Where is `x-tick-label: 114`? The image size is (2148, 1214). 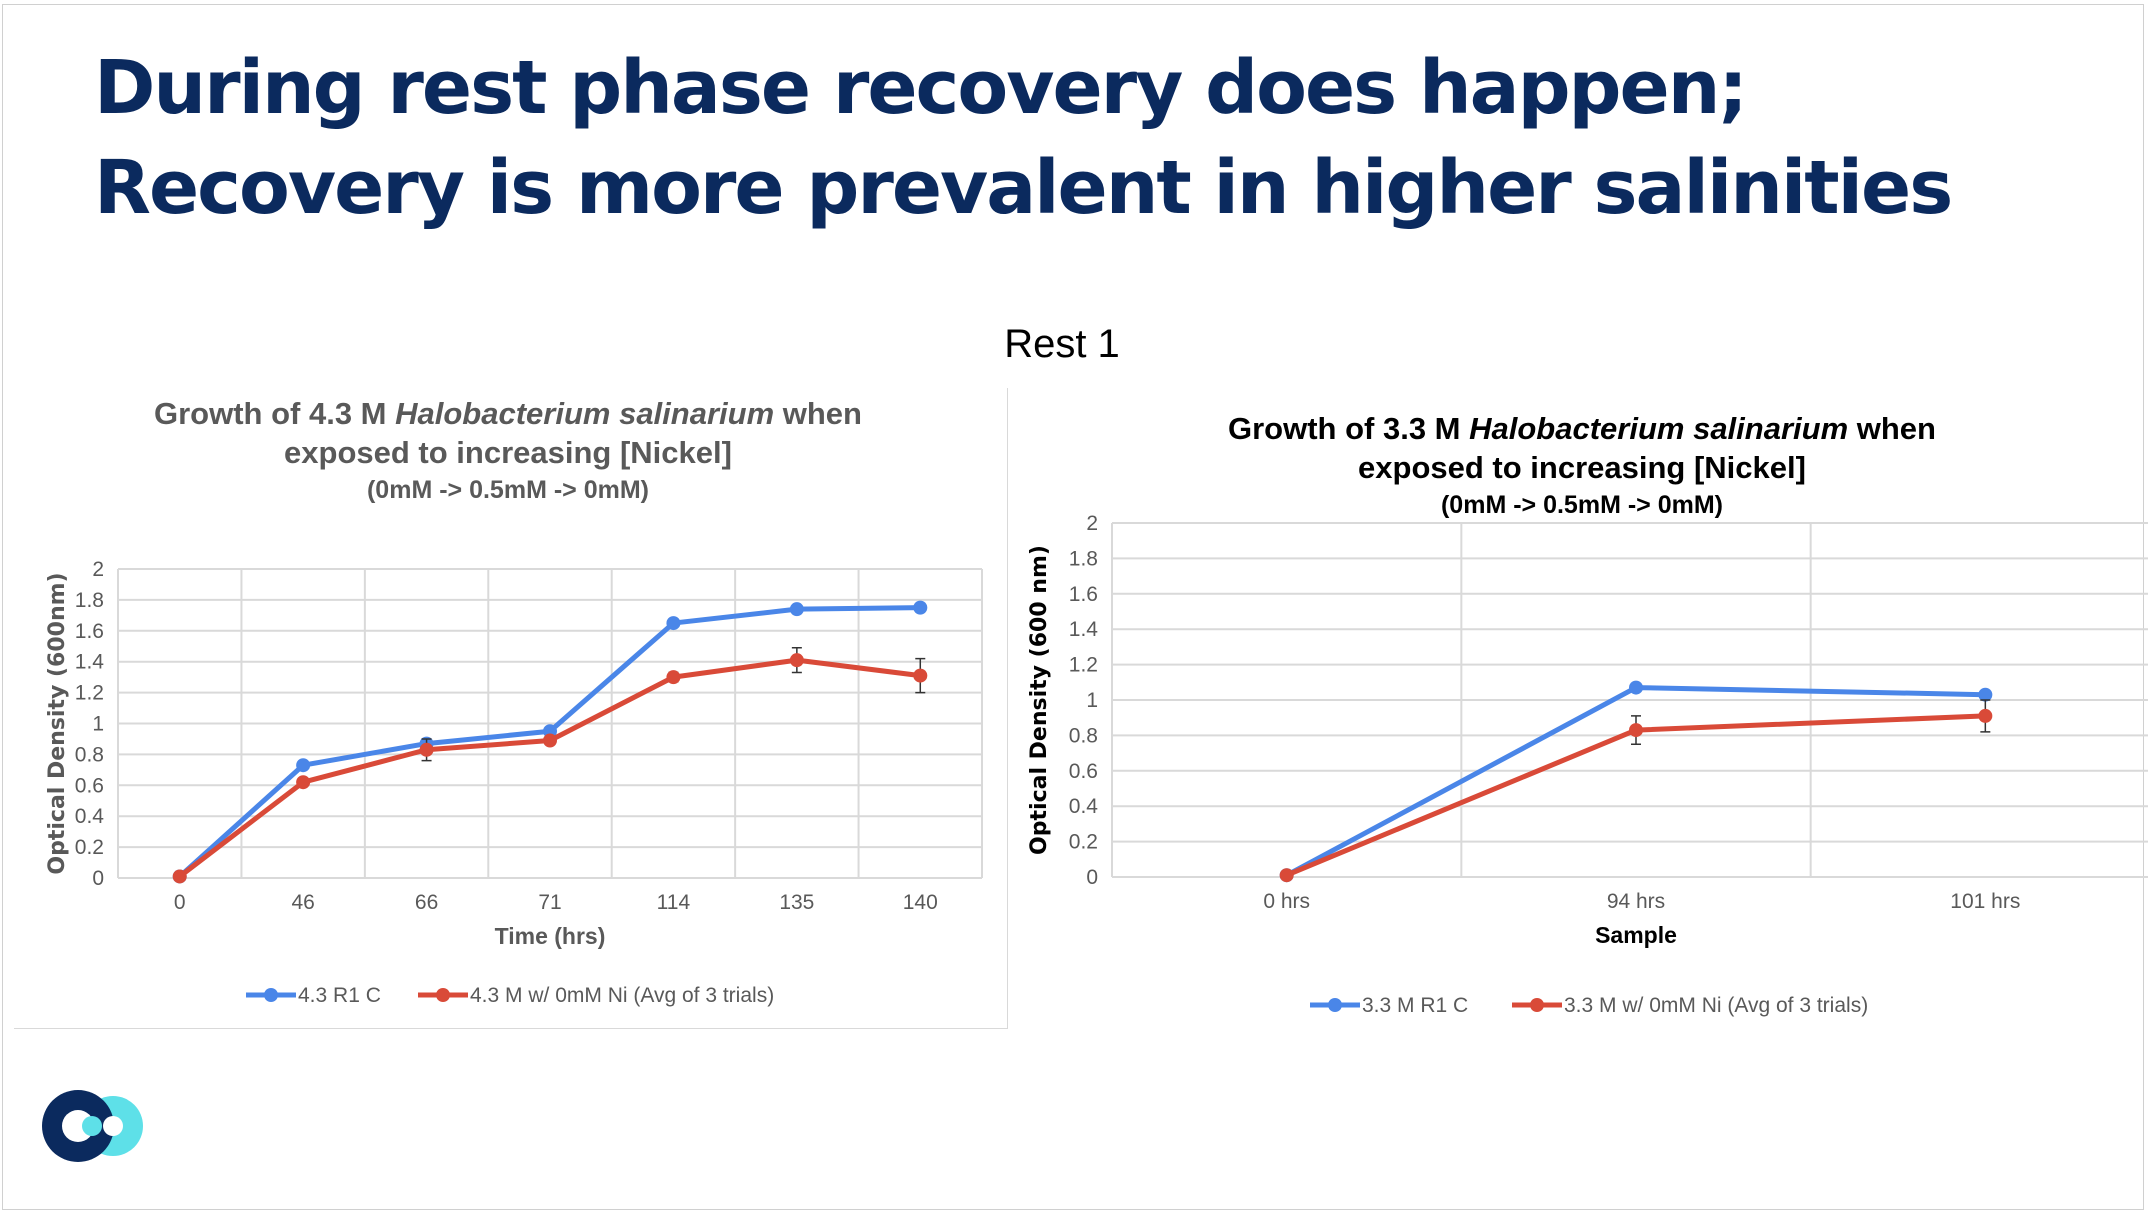 x-tick-label: 114 is located at coordinates (674, 902).